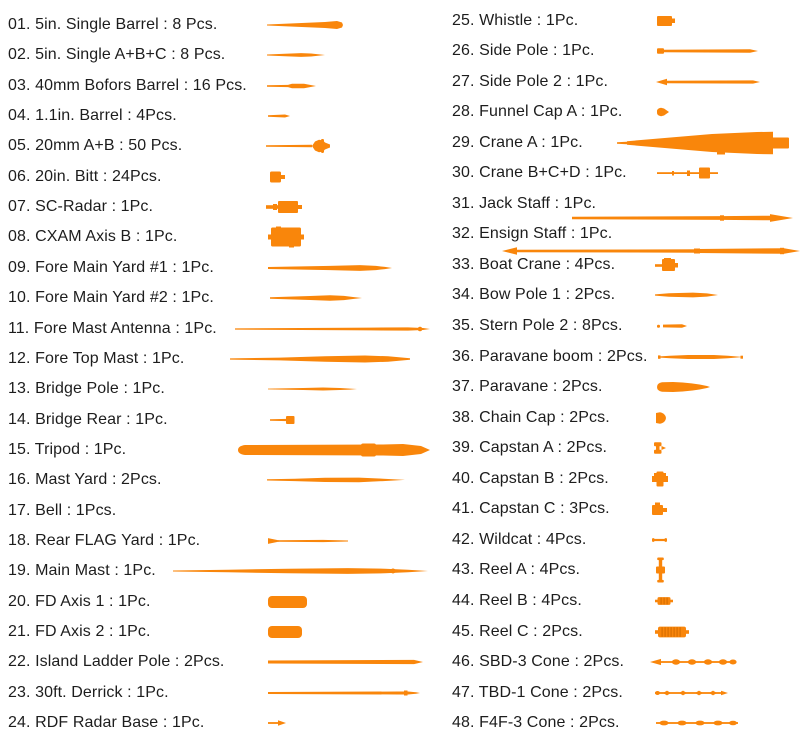  What do you see at coordinates (537, 692) in the screenshot?
I see `part-label: 47. TBD-1 Cone : 2Pcs.` at bounding box center [537, 692].